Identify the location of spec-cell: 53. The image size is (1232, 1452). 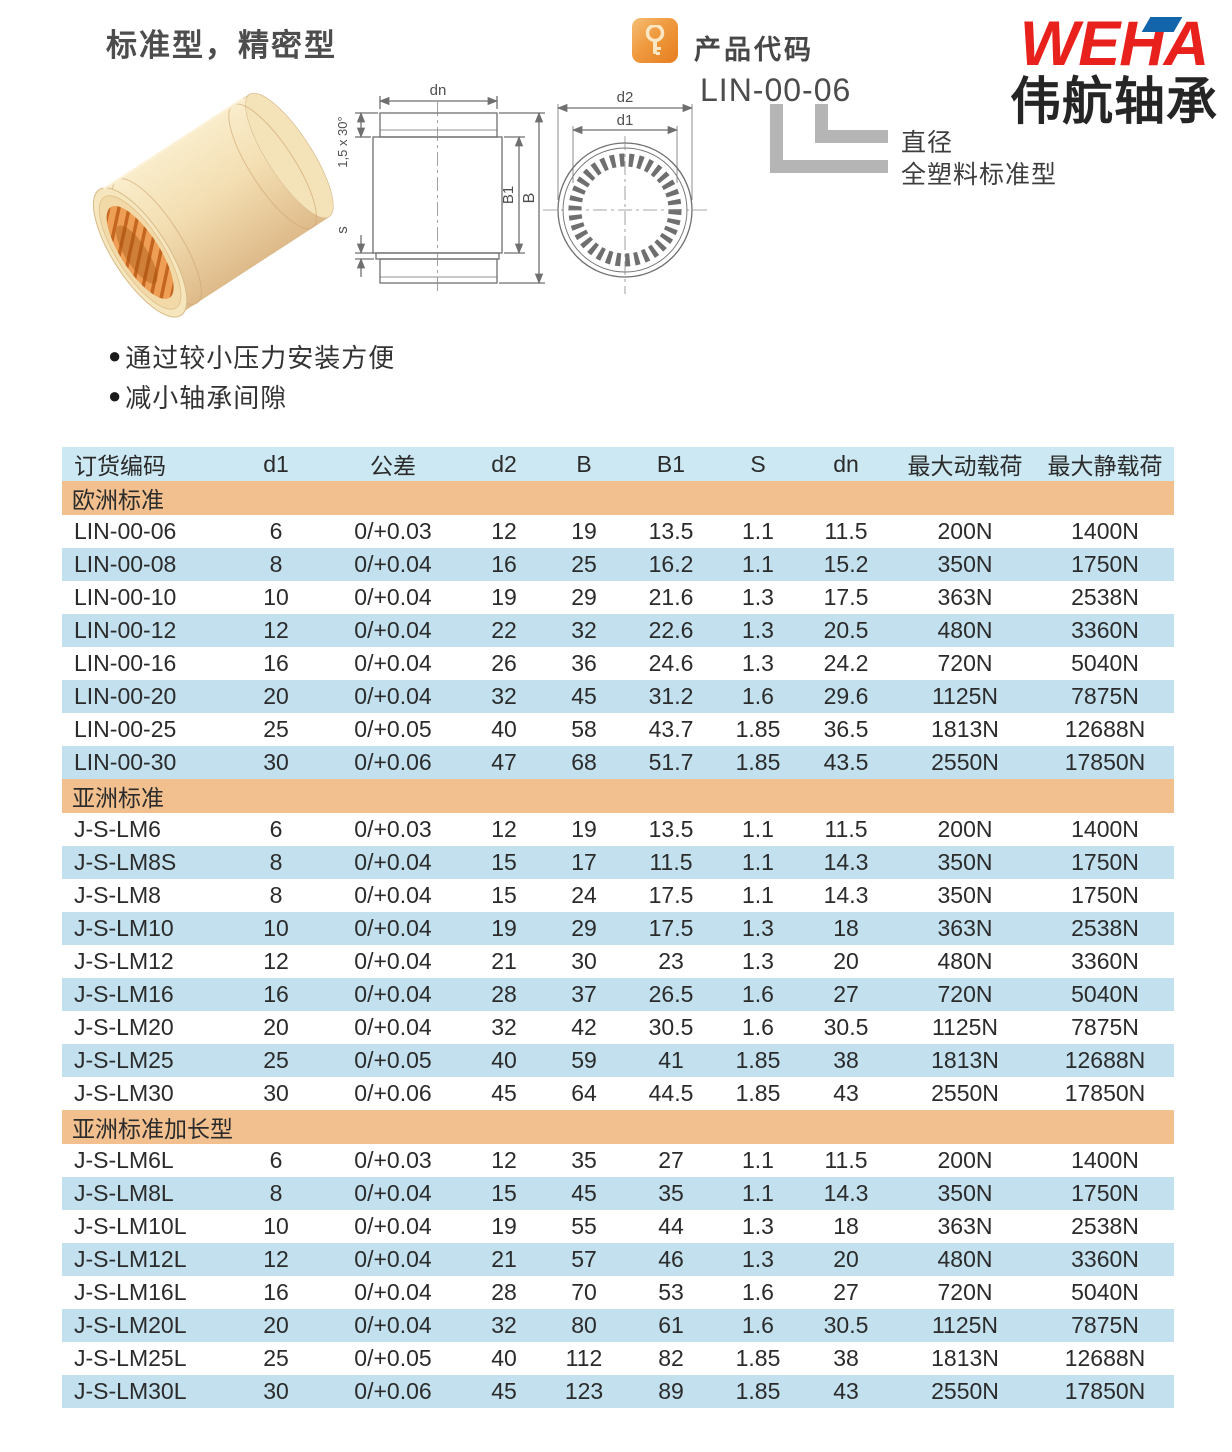
(671, 1292).